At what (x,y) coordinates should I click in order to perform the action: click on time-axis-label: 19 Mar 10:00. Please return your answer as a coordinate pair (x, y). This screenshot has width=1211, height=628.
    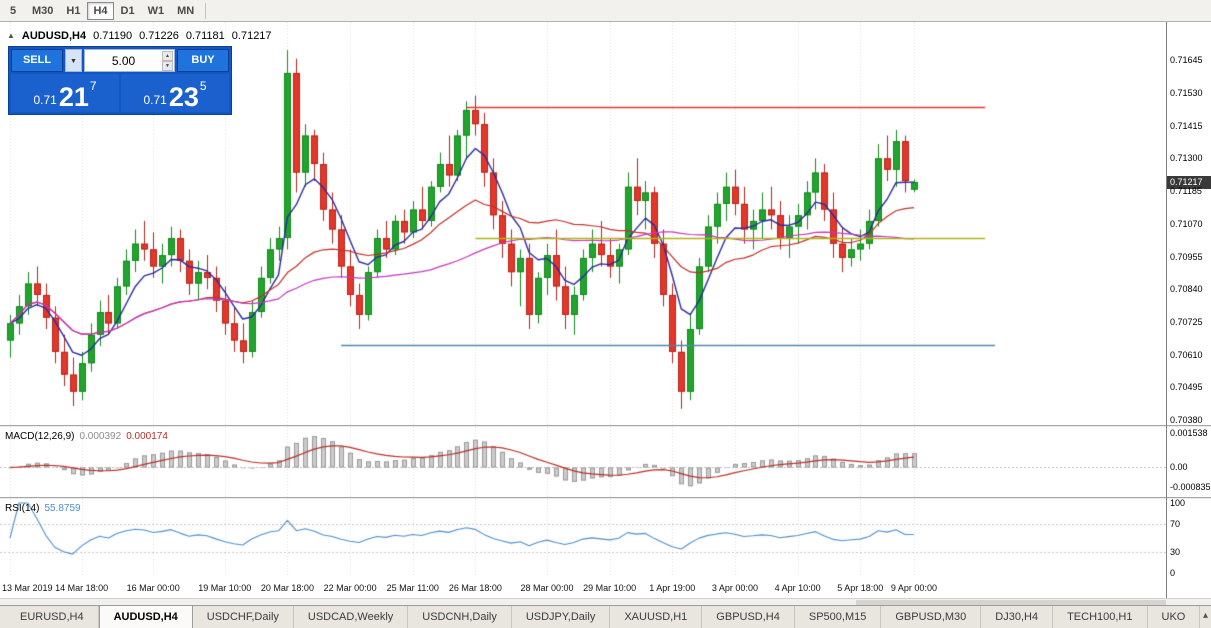
    Looking at the image, I should click on (225, 588).